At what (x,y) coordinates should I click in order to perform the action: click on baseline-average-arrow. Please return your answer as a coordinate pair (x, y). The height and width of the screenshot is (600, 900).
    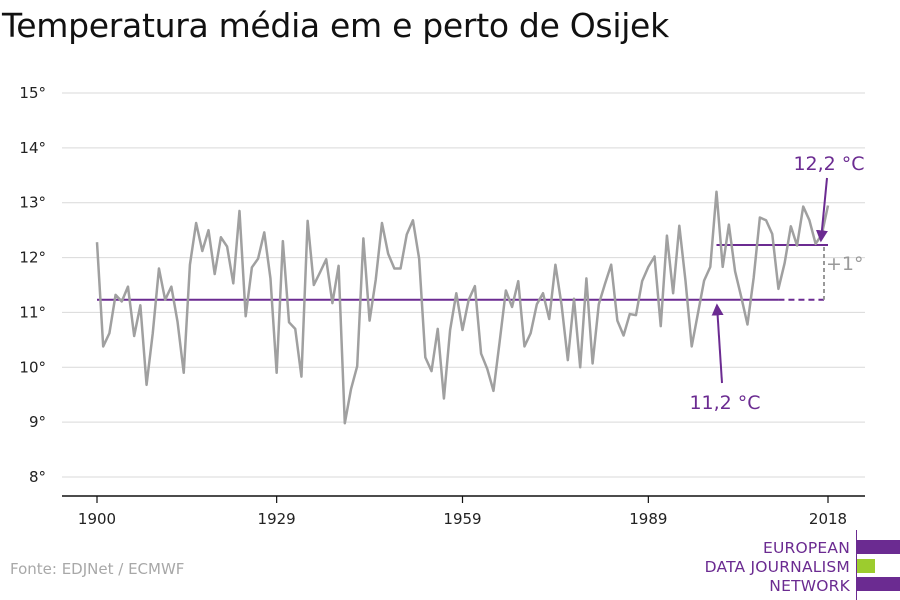
    Looking at the image, I should click on (717, 343).